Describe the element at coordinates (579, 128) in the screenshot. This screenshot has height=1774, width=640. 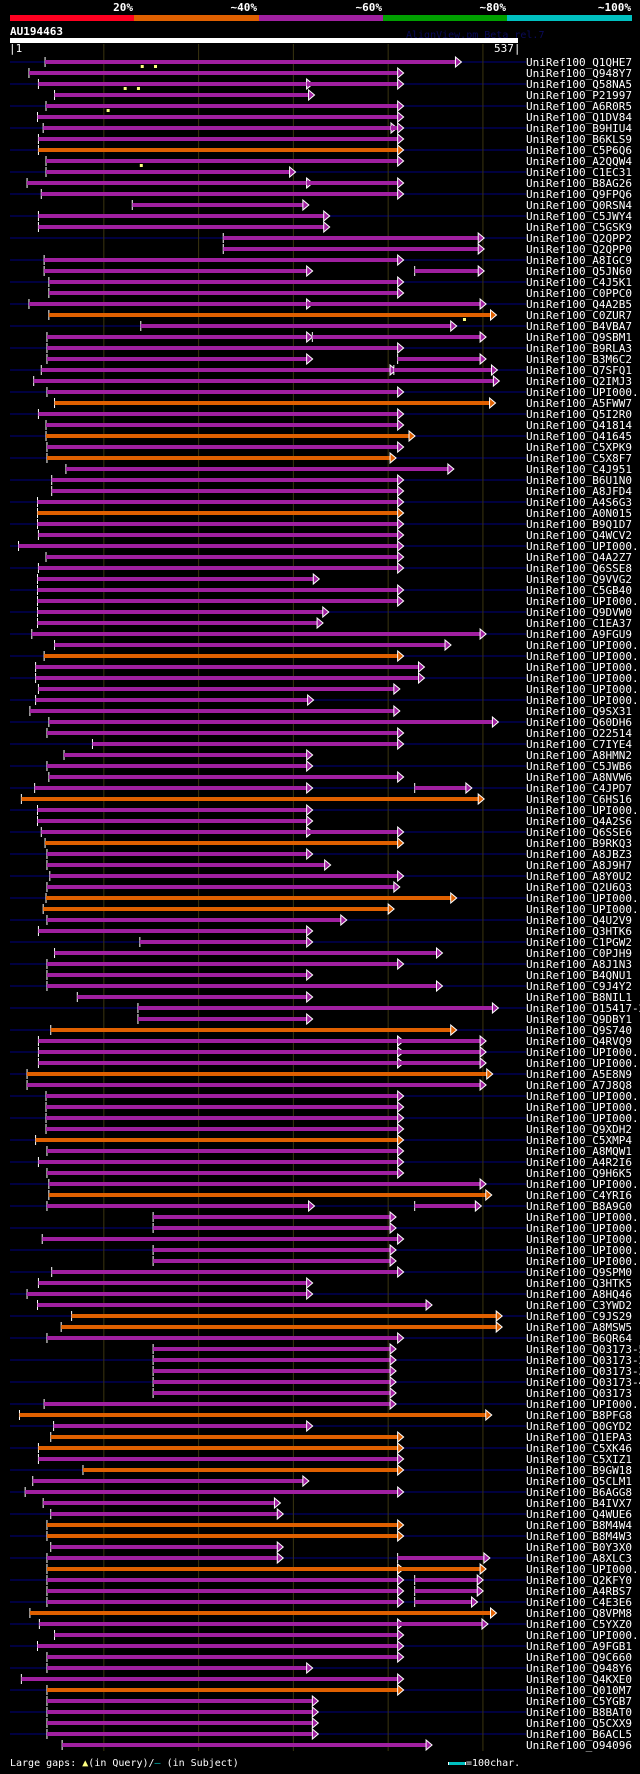
I see `row-label: UniRef100_B9HIU4` at that location.